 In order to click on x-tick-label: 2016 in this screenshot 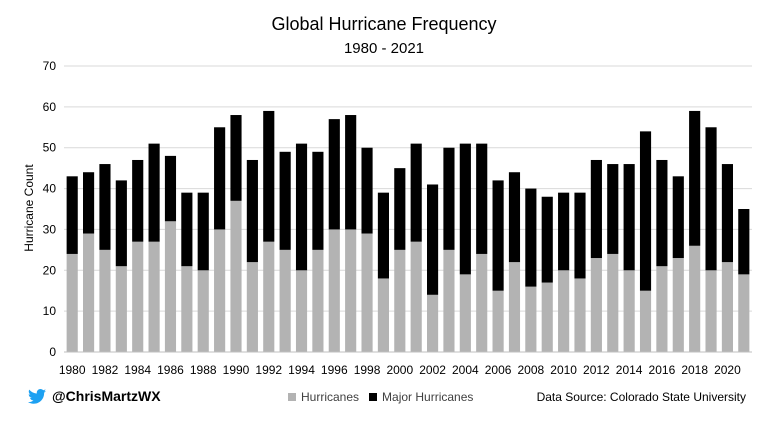, I will do `click(662, 370)`.